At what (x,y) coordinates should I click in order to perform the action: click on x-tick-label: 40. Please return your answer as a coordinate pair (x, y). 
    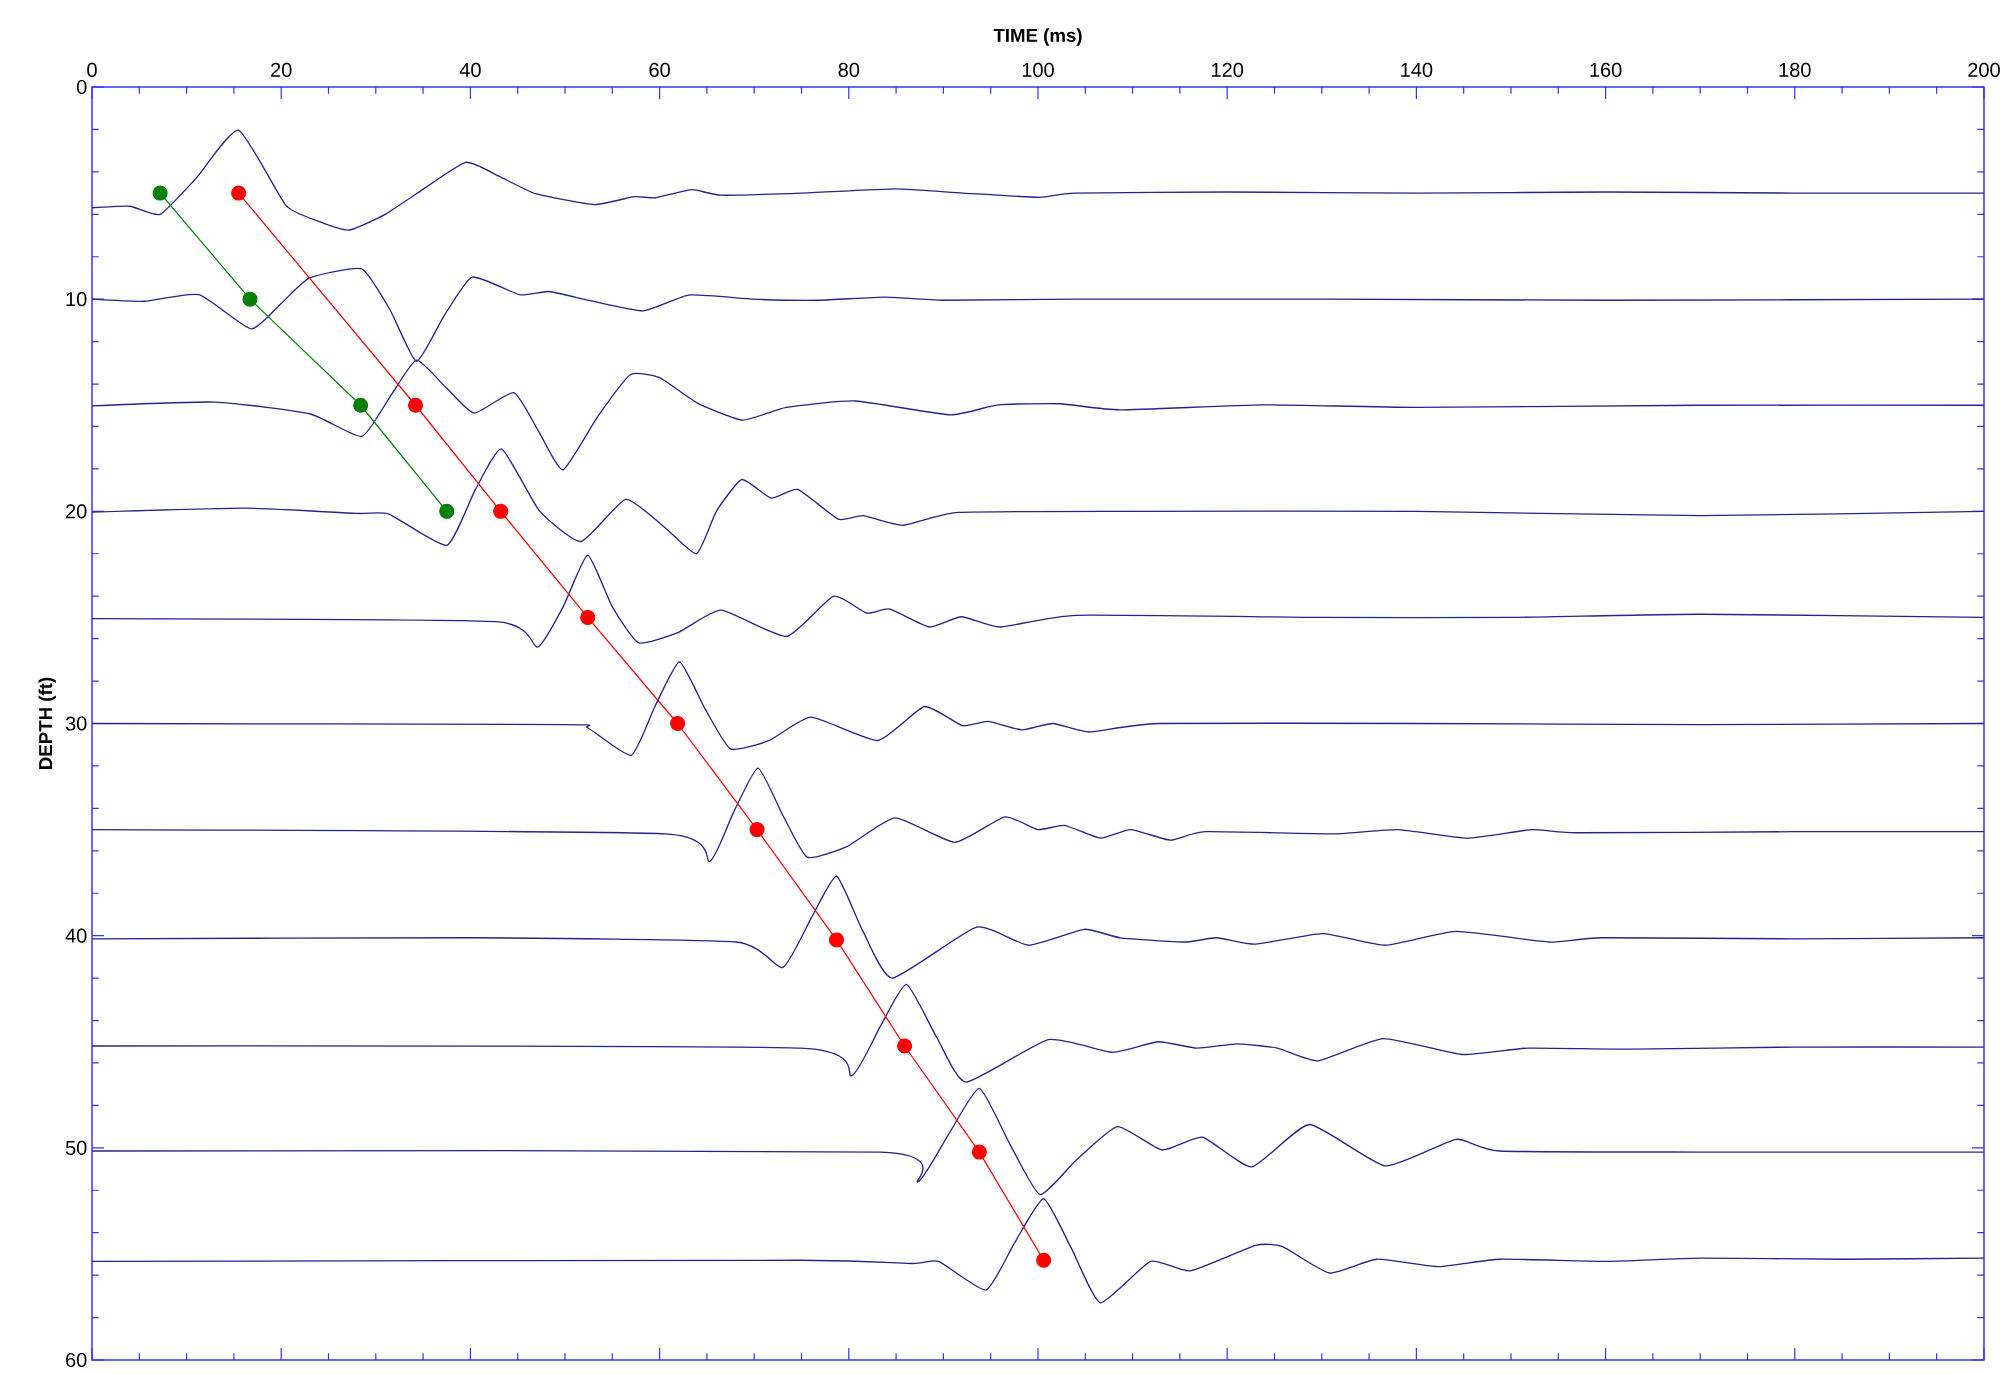
    Looking at the image, I should click on (470, 69).